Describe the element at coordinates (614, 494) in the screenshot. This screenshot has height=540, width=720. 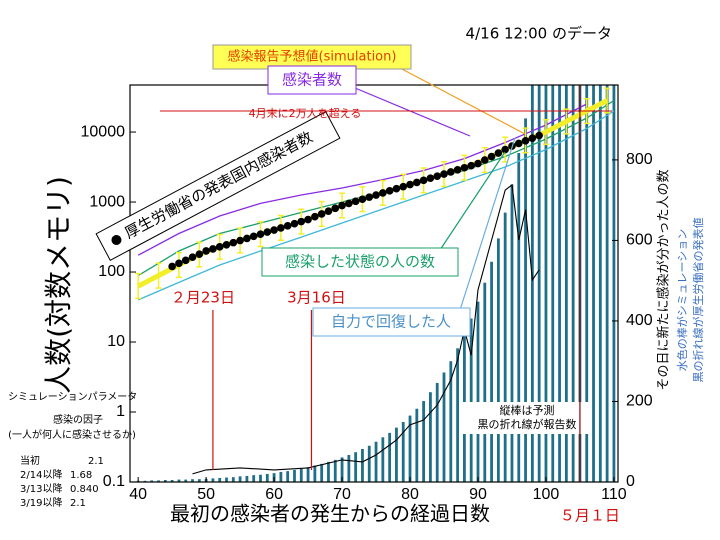
I see `x-tick-label: 110` at that location.